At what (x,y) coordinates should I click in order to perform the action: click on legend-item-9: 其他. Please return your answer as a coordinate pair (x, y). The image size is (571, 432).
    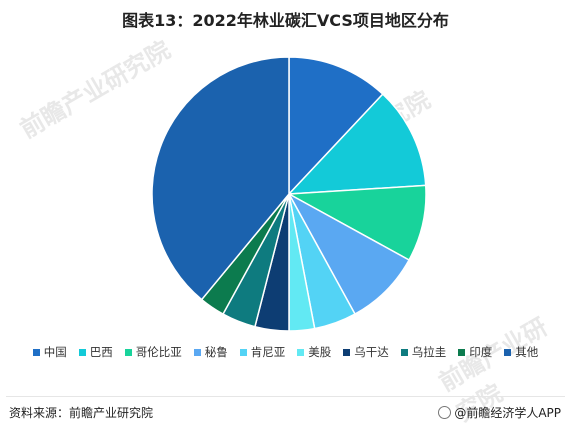
    Looking at the image, I should click on (521, 352).